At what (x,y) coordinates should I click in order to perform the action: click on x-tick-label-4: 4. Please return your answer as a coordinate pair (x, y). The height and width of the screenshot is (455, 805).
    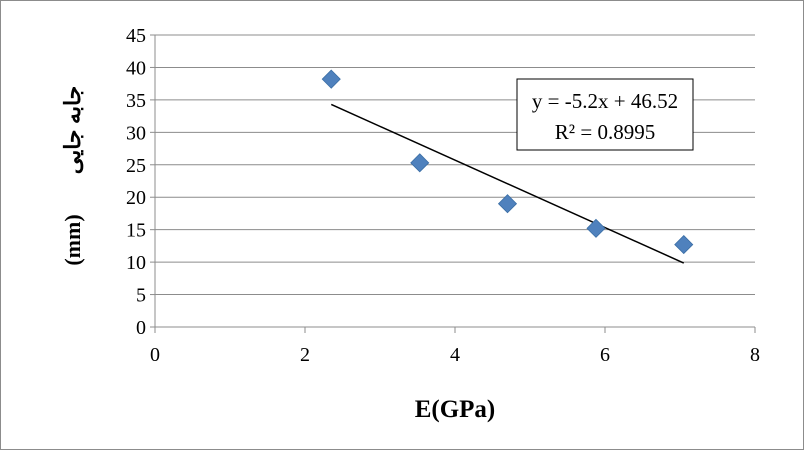
    Looking at the image, I should click on (455, 355).